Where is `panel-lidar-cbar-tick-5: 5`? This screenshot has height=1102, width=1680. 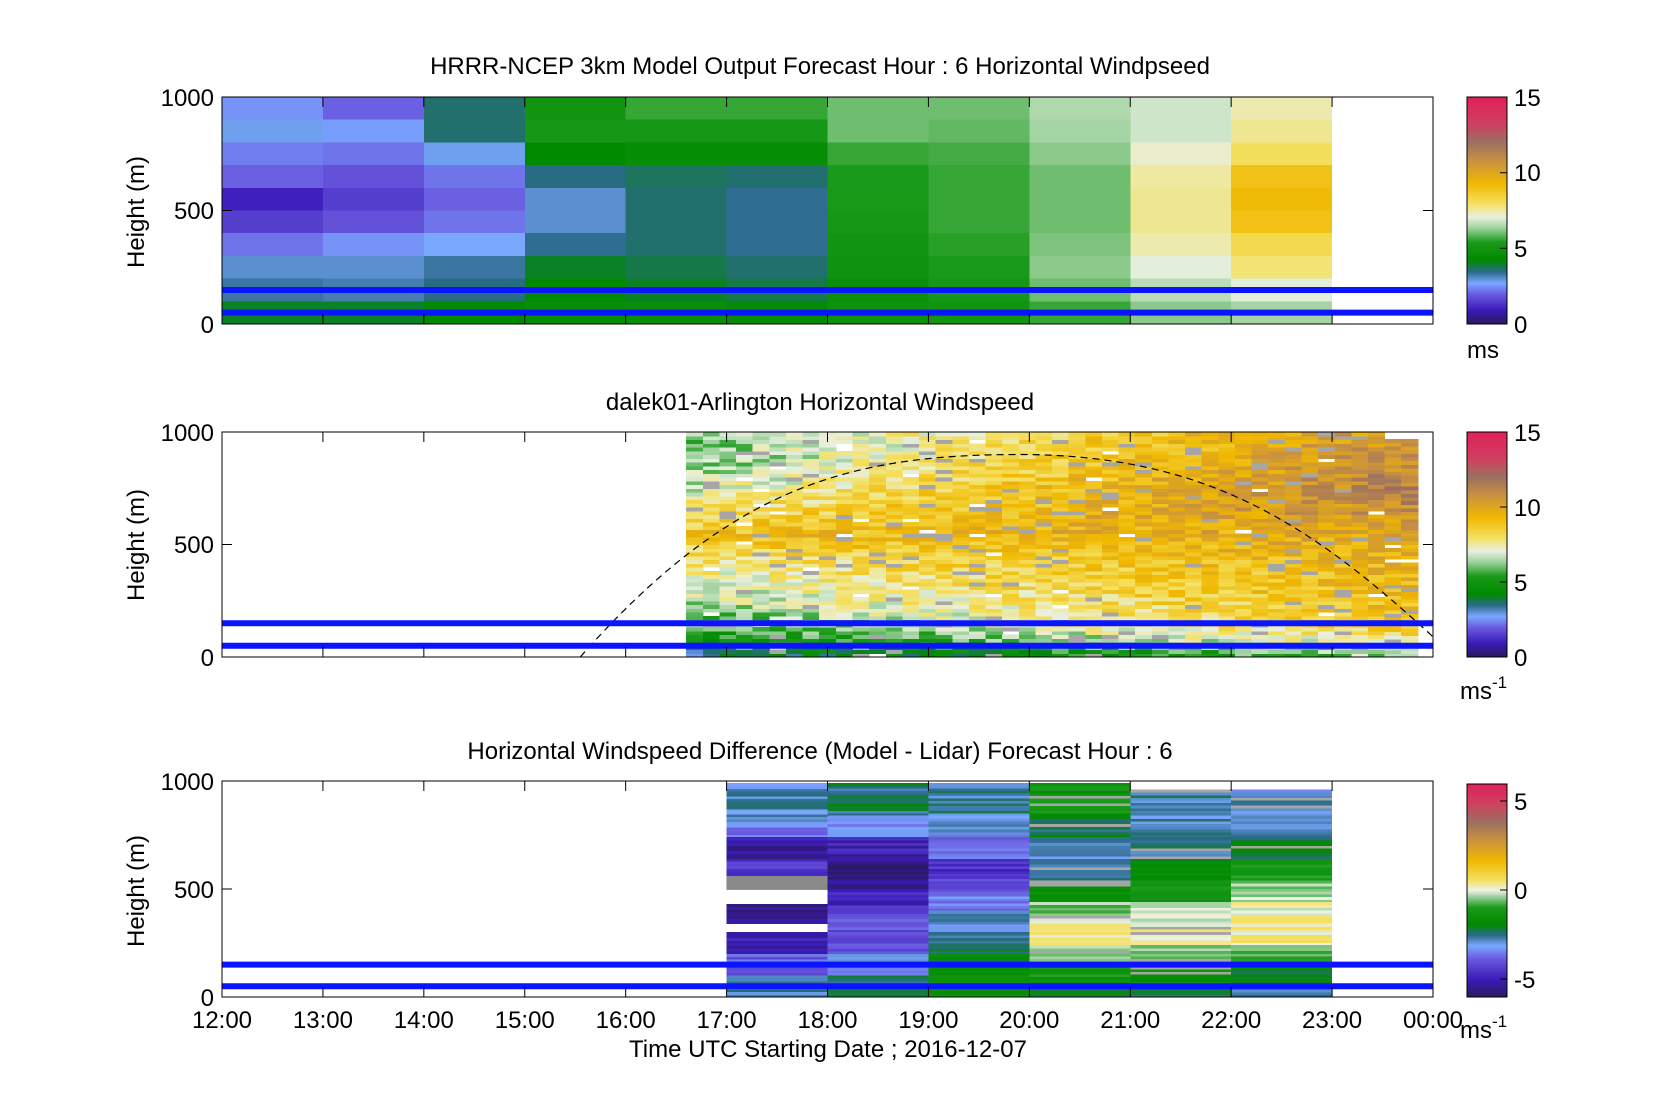 panel-lidar-cbar-tick-5: 5 is located at coordinates (1520, 583).